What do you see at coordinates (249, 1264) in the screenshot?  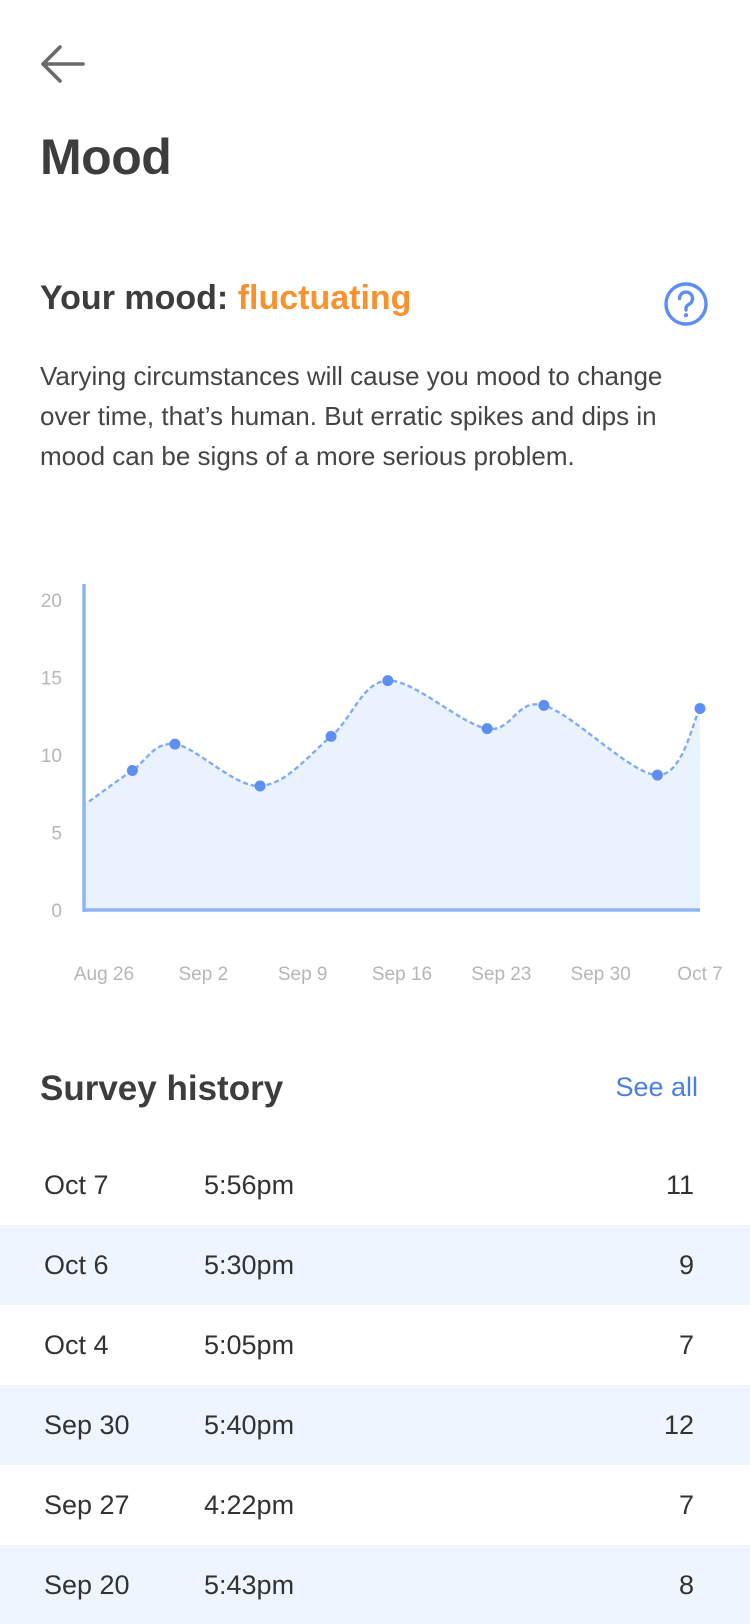 I see `history-time: 5:30pm` at bounding box center [249, 1264].